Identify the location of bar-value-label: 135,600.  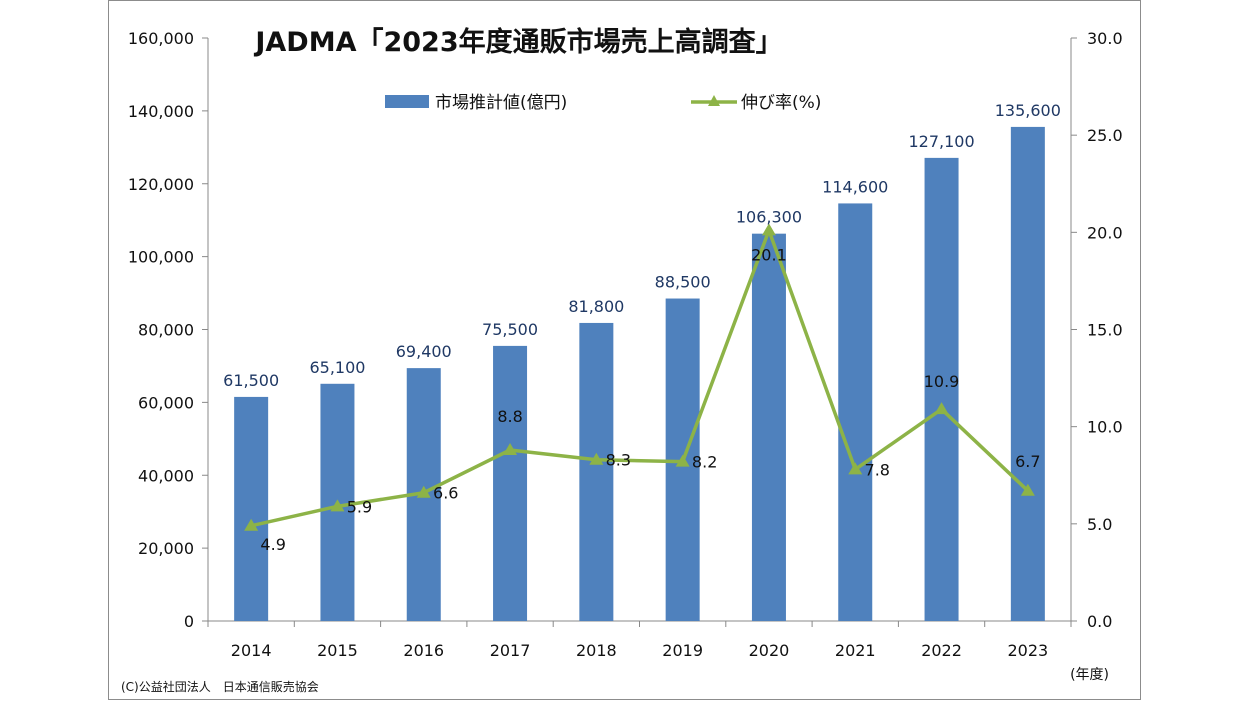
(1028, 110).